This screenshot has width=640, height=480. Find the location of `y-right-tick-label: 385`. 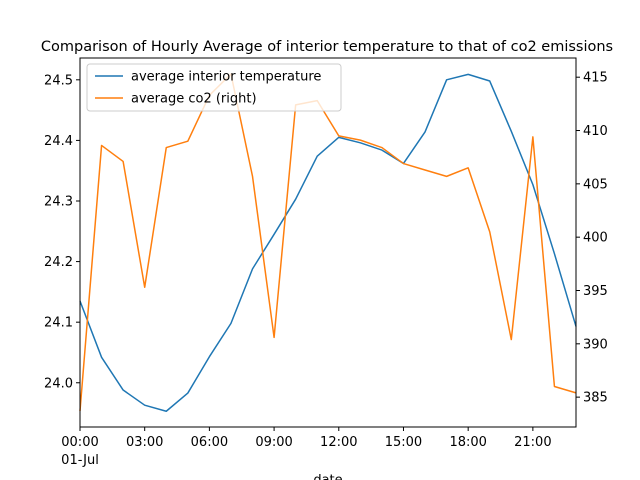

y-right-tick-label: 385 is located at coordinates (595, 398).